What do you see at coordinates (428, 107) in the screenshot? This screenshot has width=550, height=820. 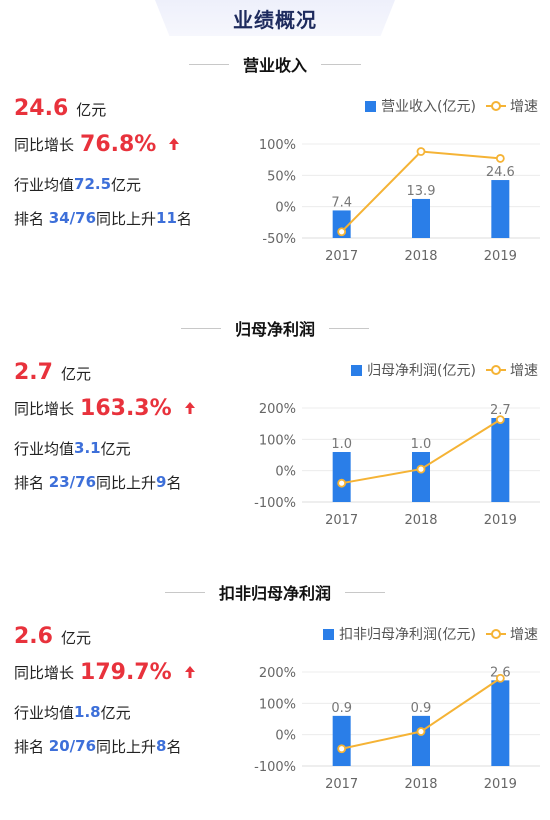 I see `legend-bar-label: 营业收入(亿元)` at bounding box center [428, 107].